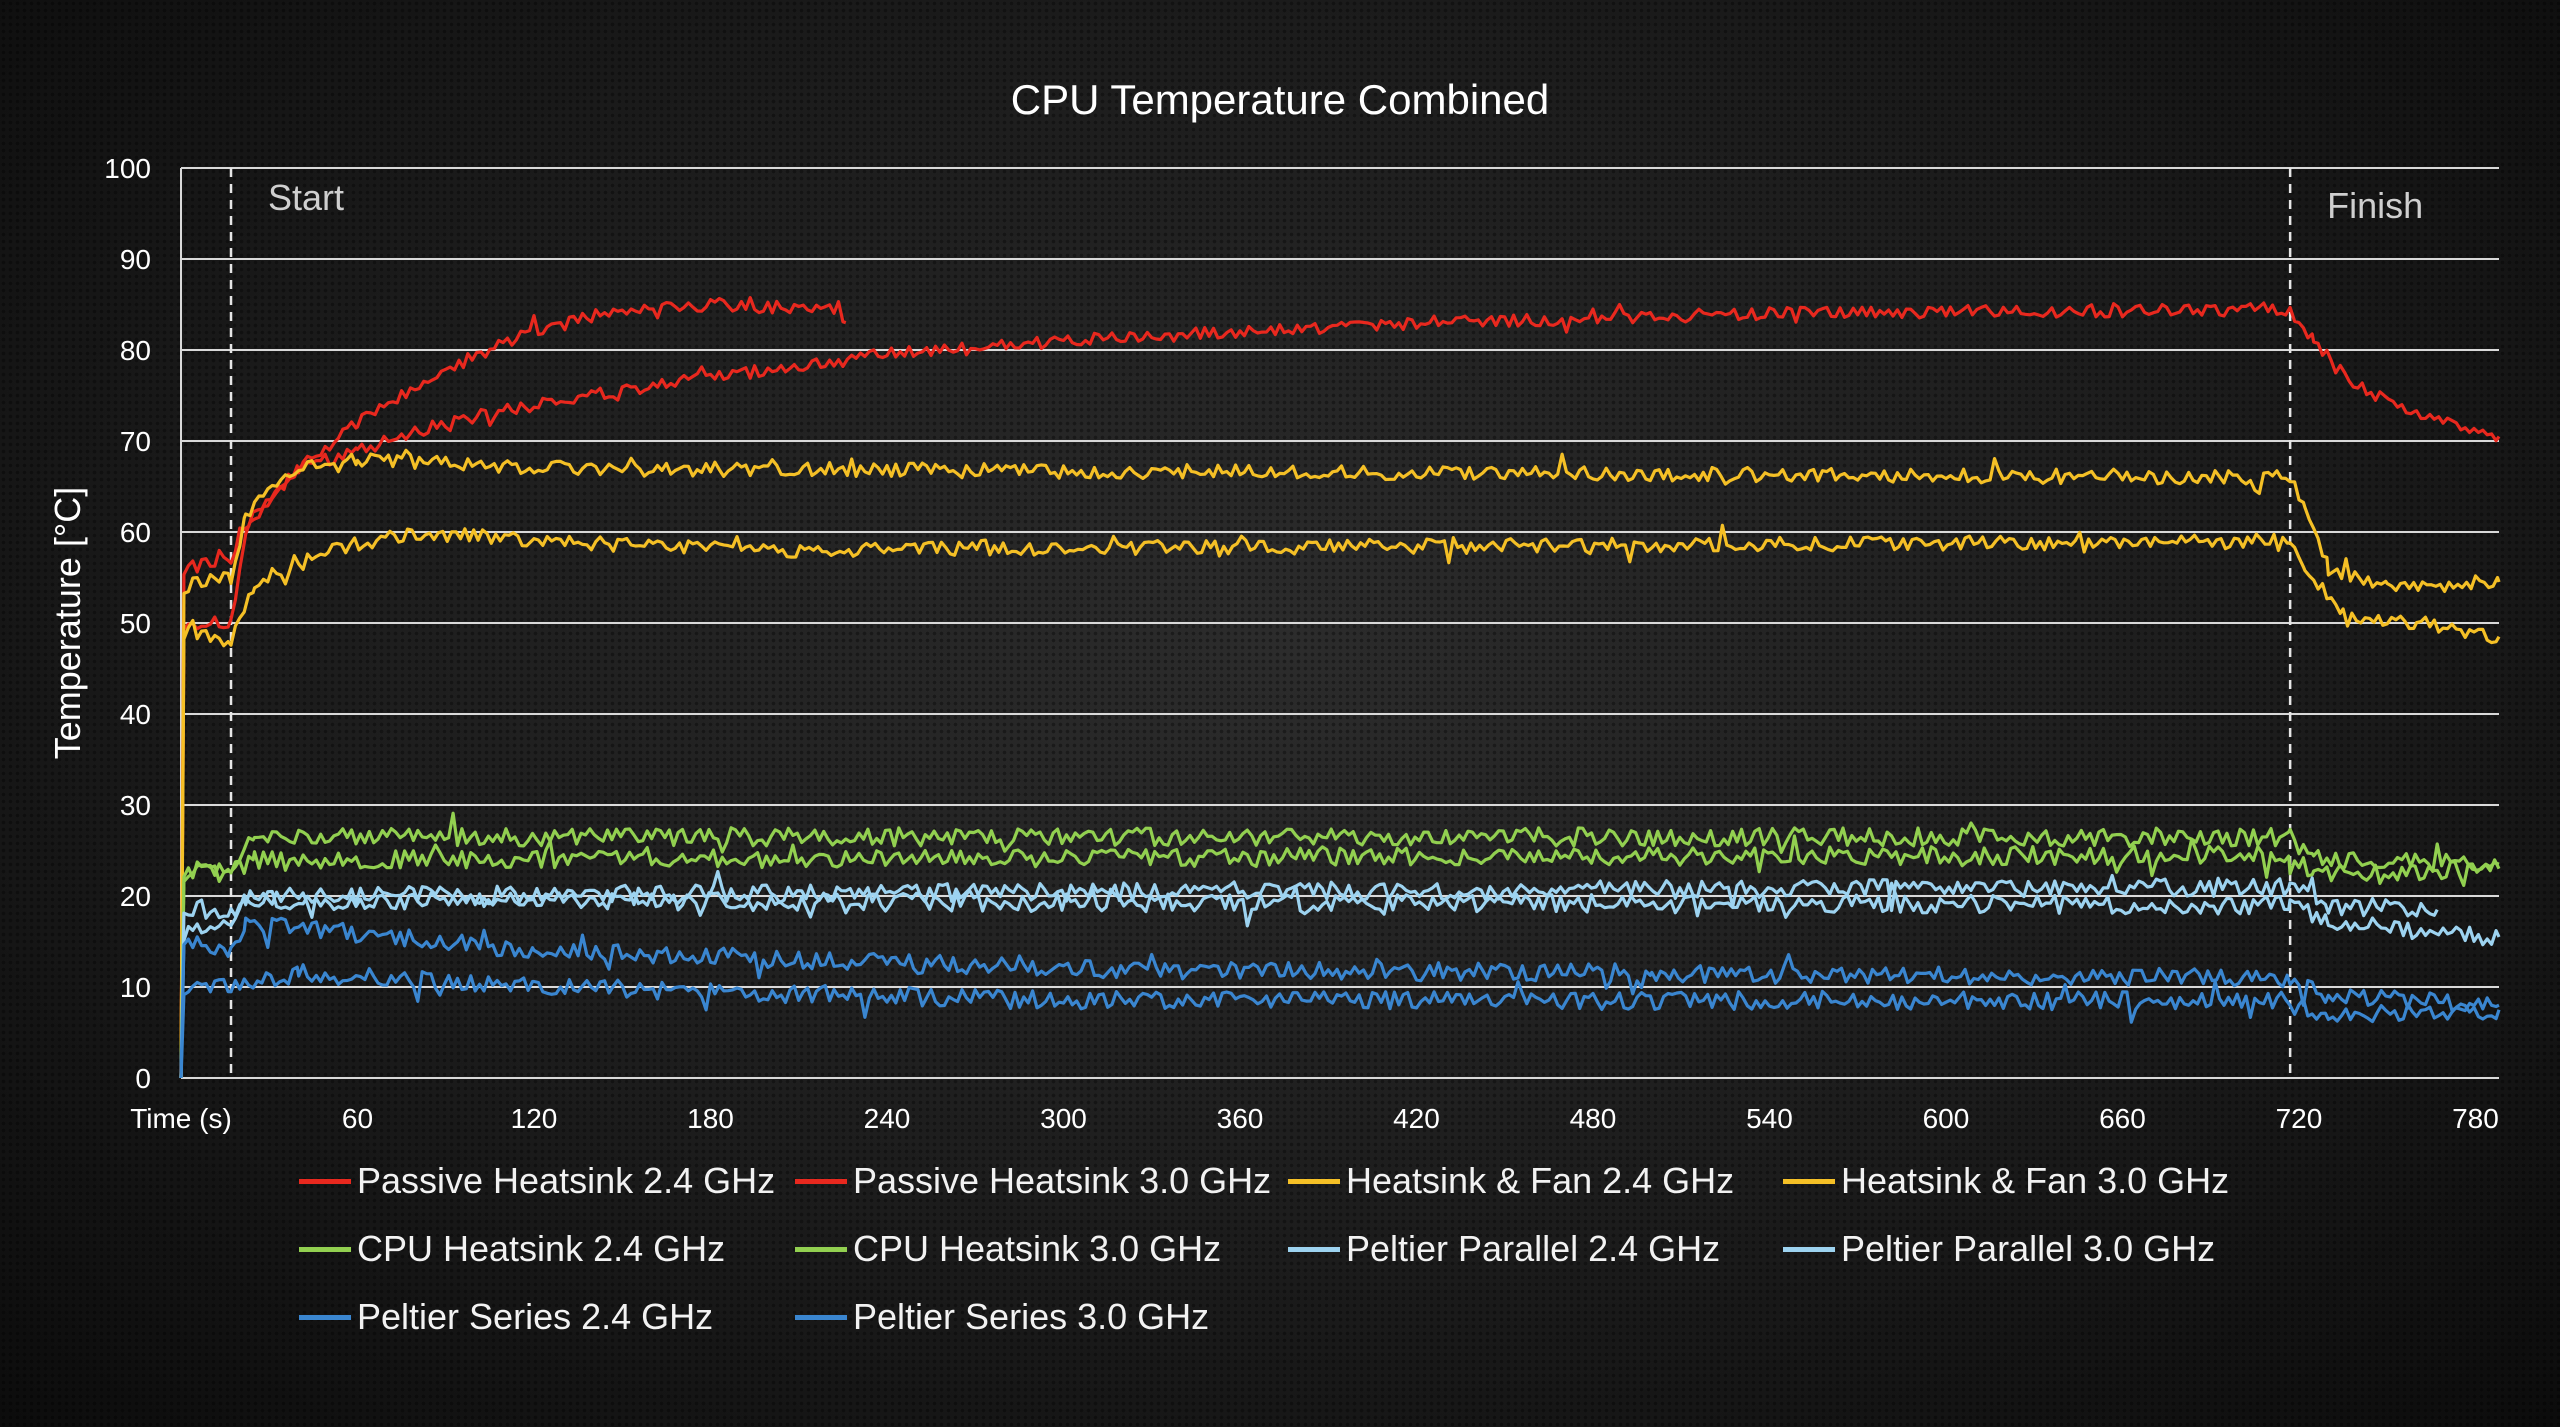 The height and width of the screenshot is (1427, 2560). Describe the element at coordinates (1031, 1316) in the screenshot. I see `legend-label: Peltier Series 3.0 GHz` at that location.